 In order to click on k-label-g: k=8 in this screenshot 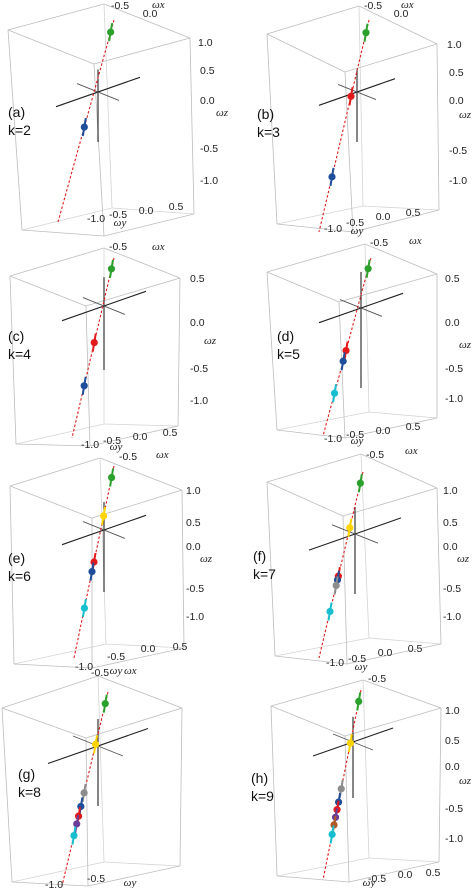, I will do `click(29, 792)`.